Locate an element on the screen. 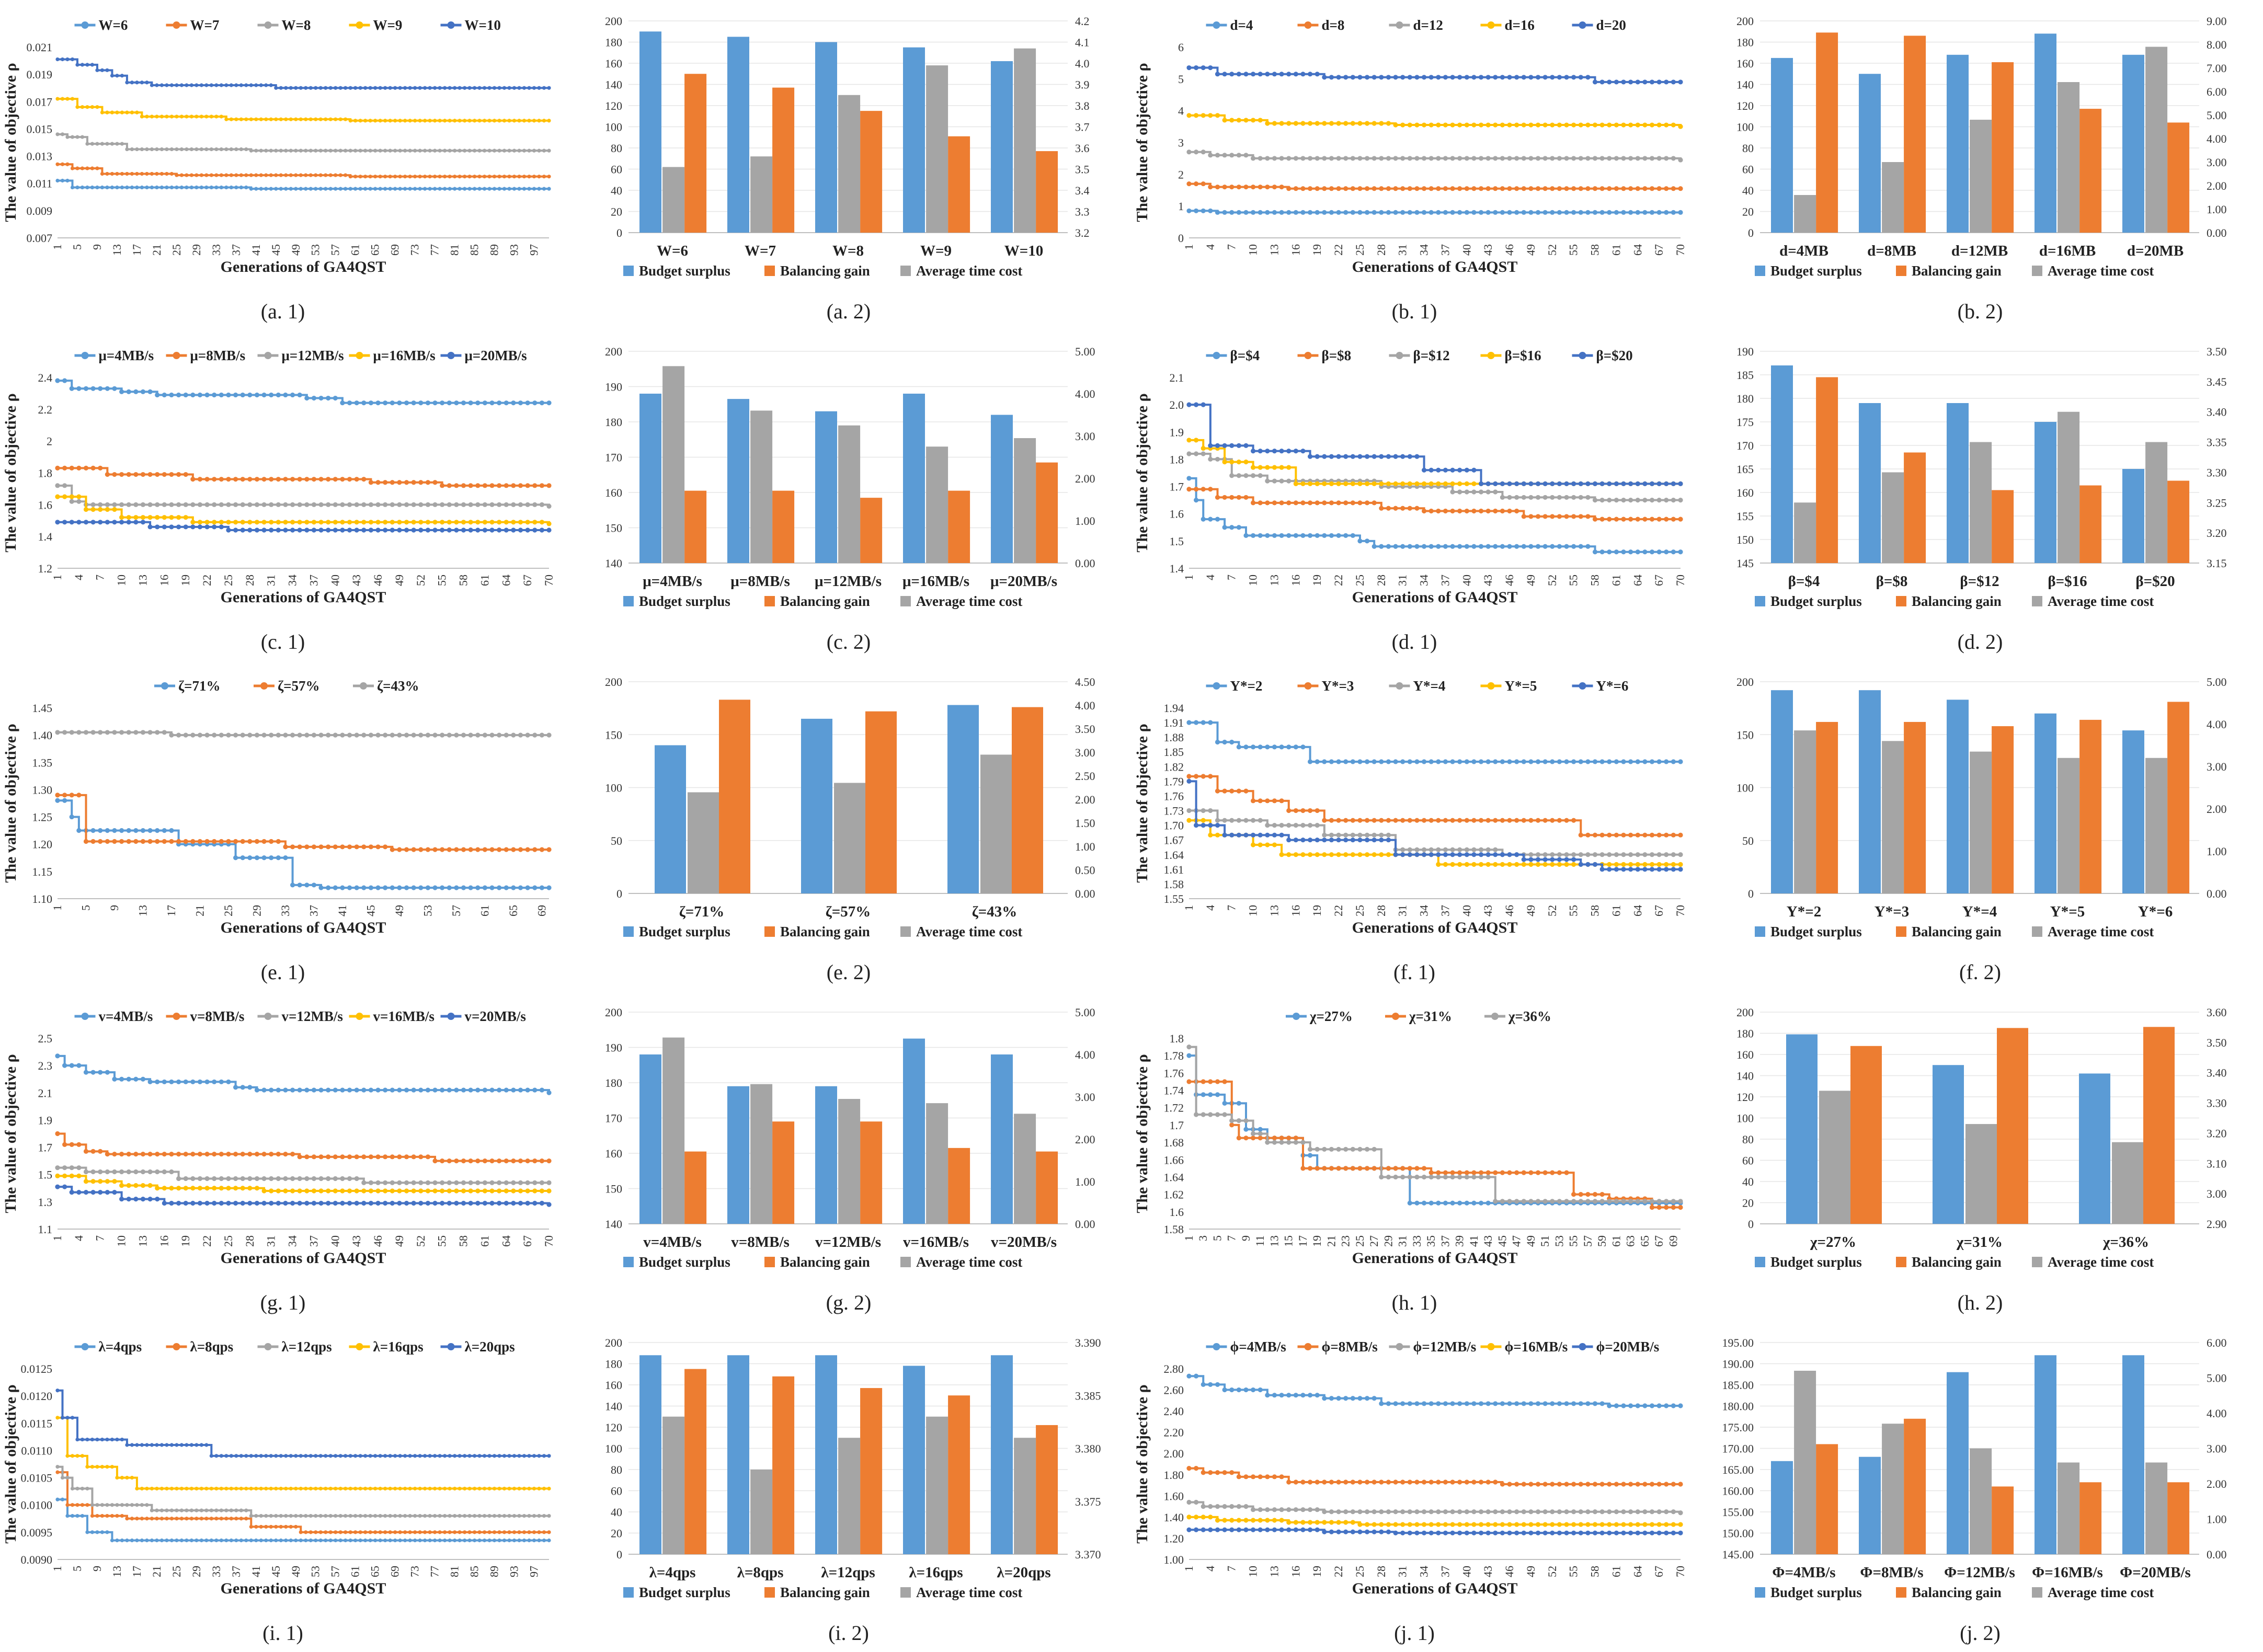 This screenshot has width=2263, height=1652. y-tick-label: 175 is located at coordinates (1745, 422).